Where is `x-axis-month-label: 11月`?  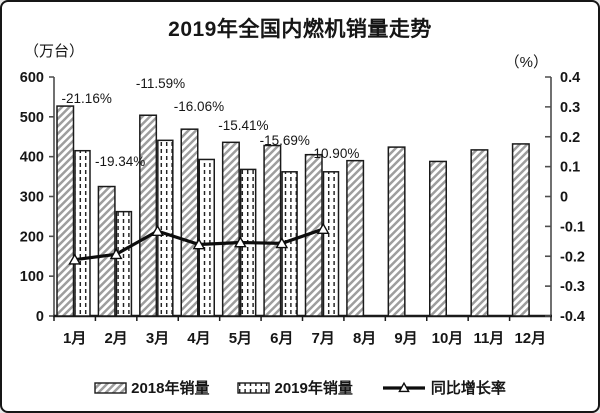
x-axis-month-label: 11月 is located at coordinates (488, 338).